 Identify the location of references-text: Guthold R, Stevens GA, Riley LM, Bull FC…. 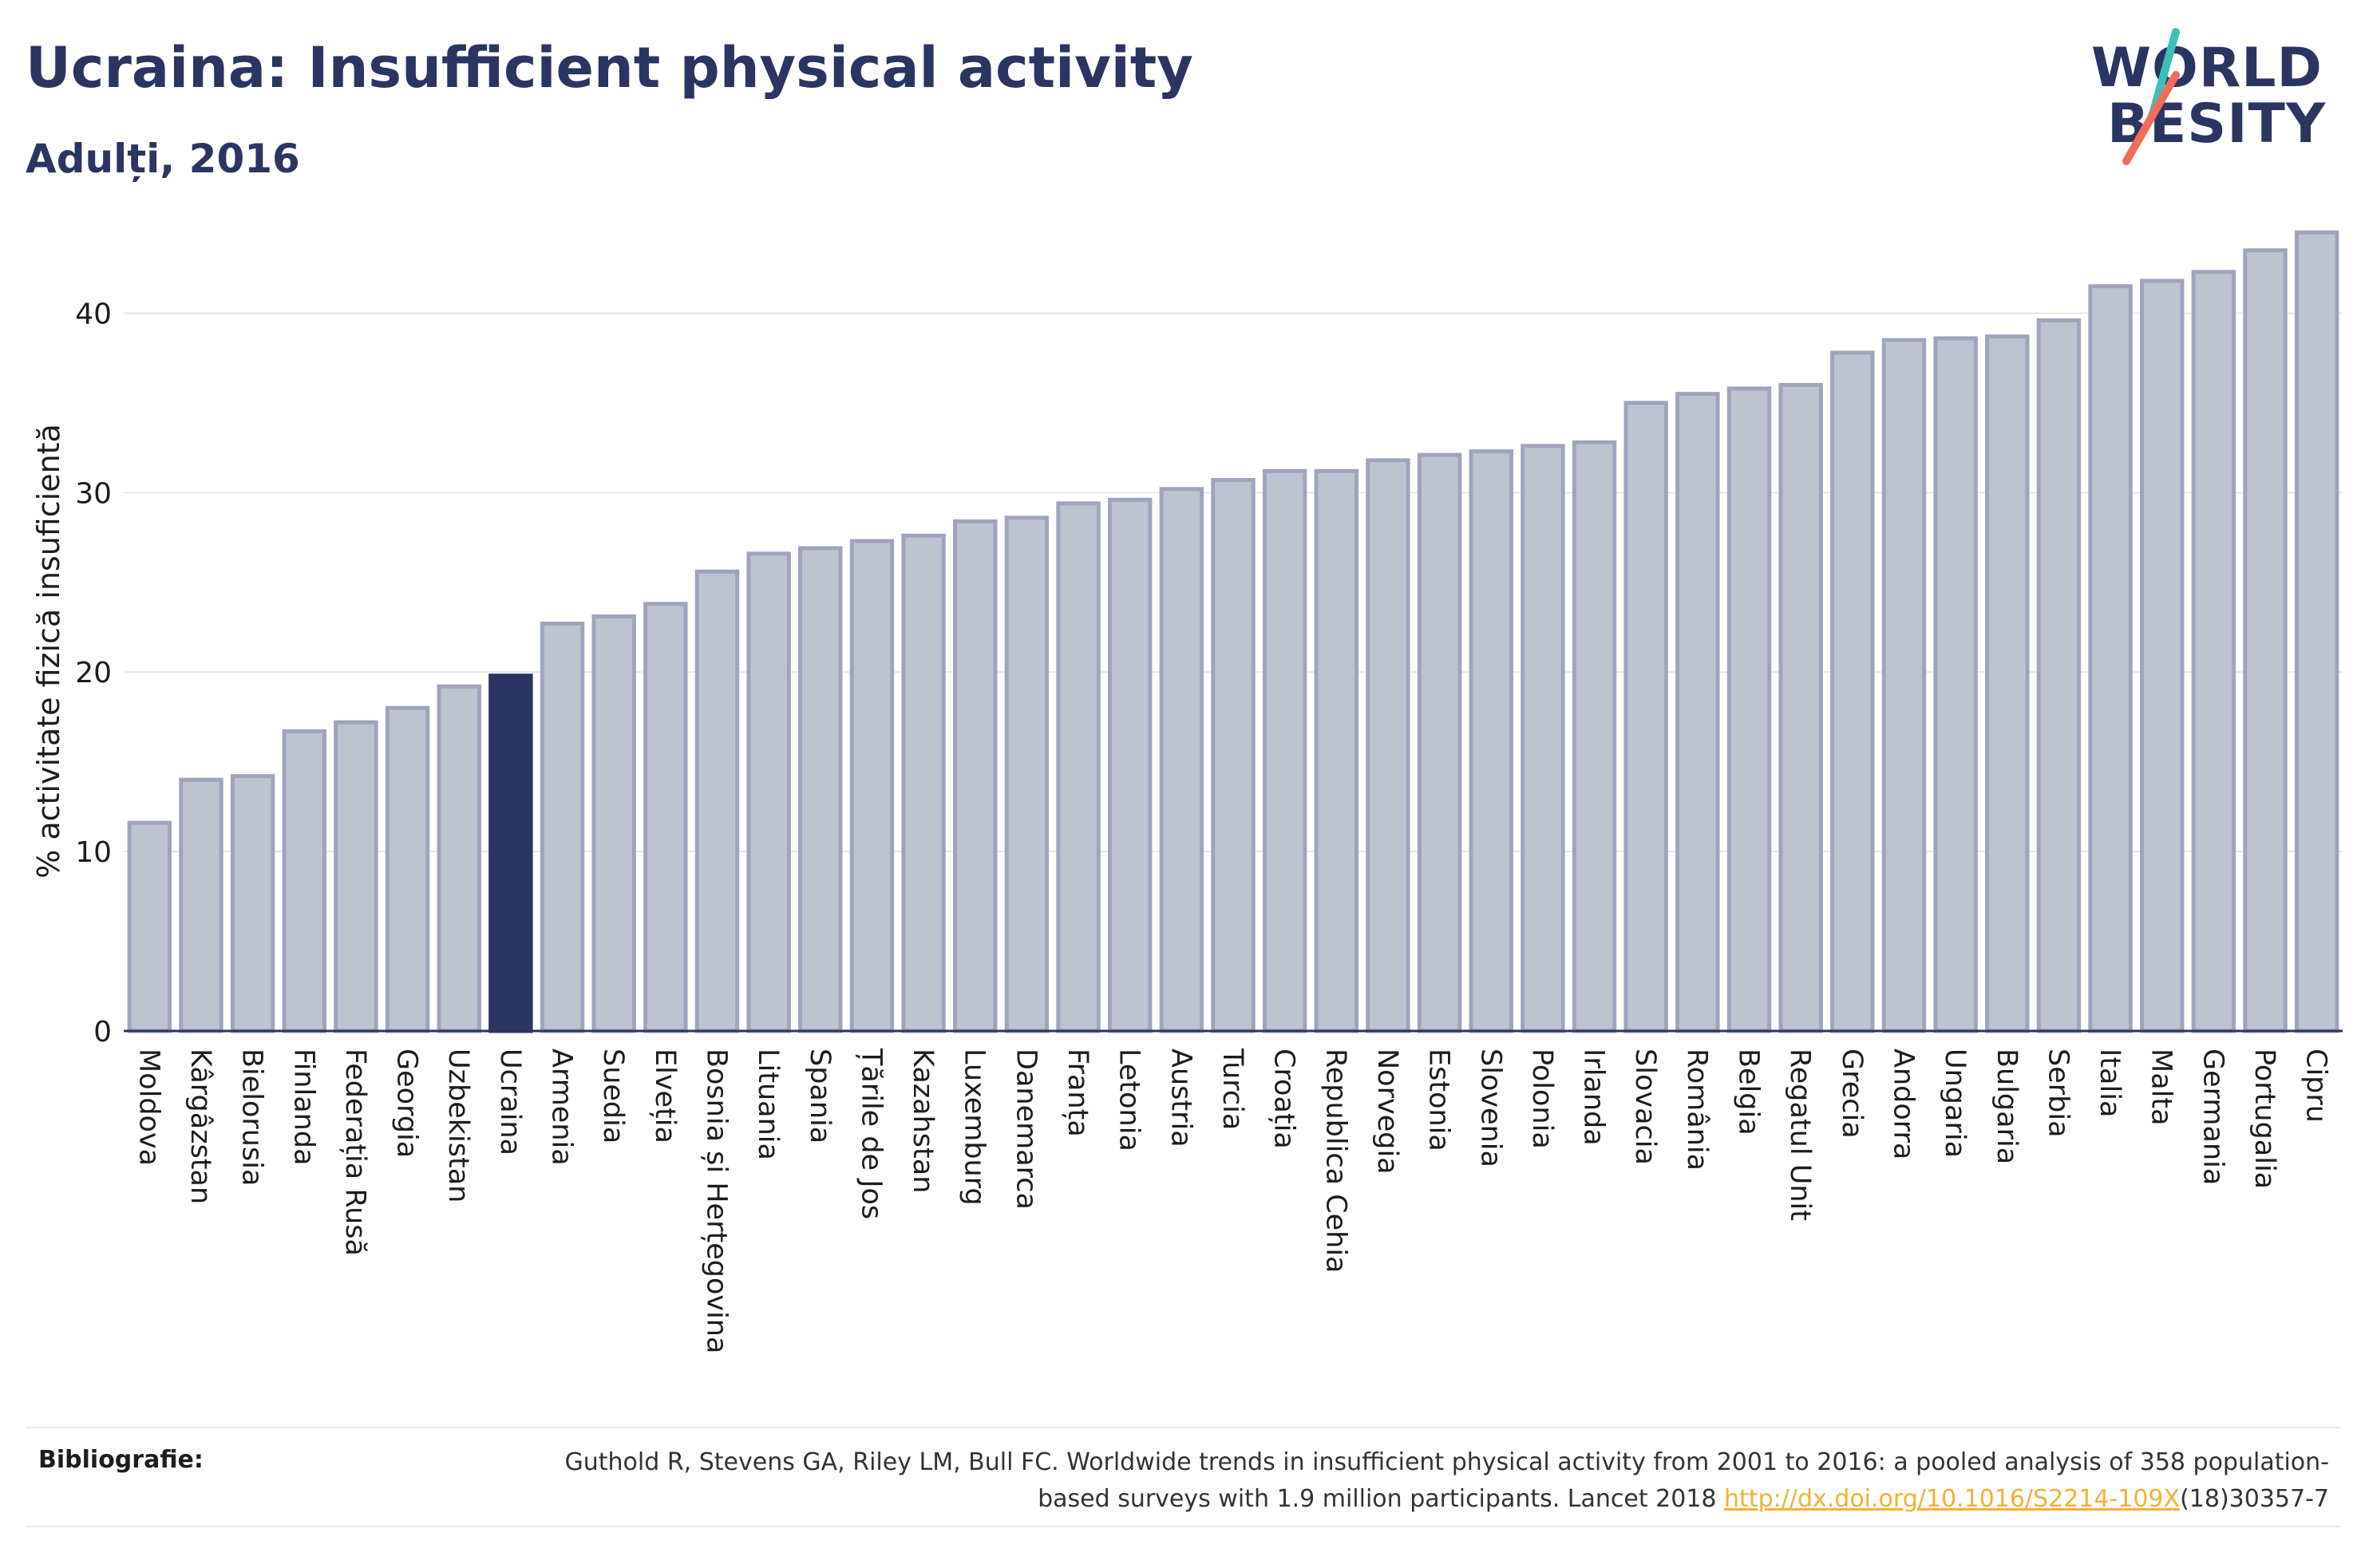
(1411, 1481).